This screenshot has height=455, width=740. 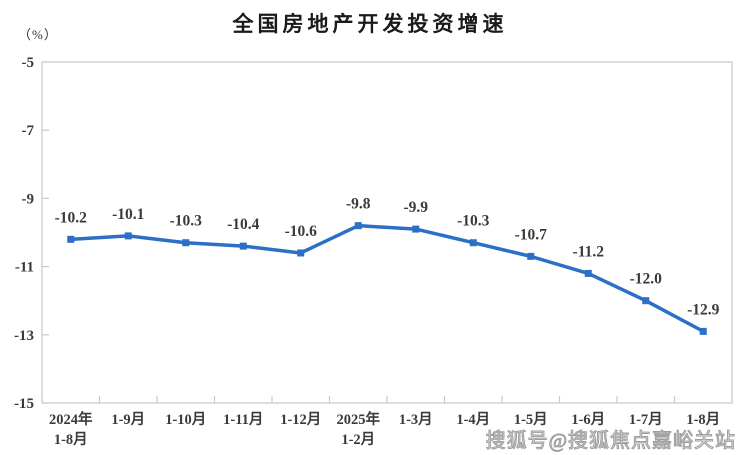 I want to click on chart-title: 全国房地产开发投资增速, so click(x=370, y=24).